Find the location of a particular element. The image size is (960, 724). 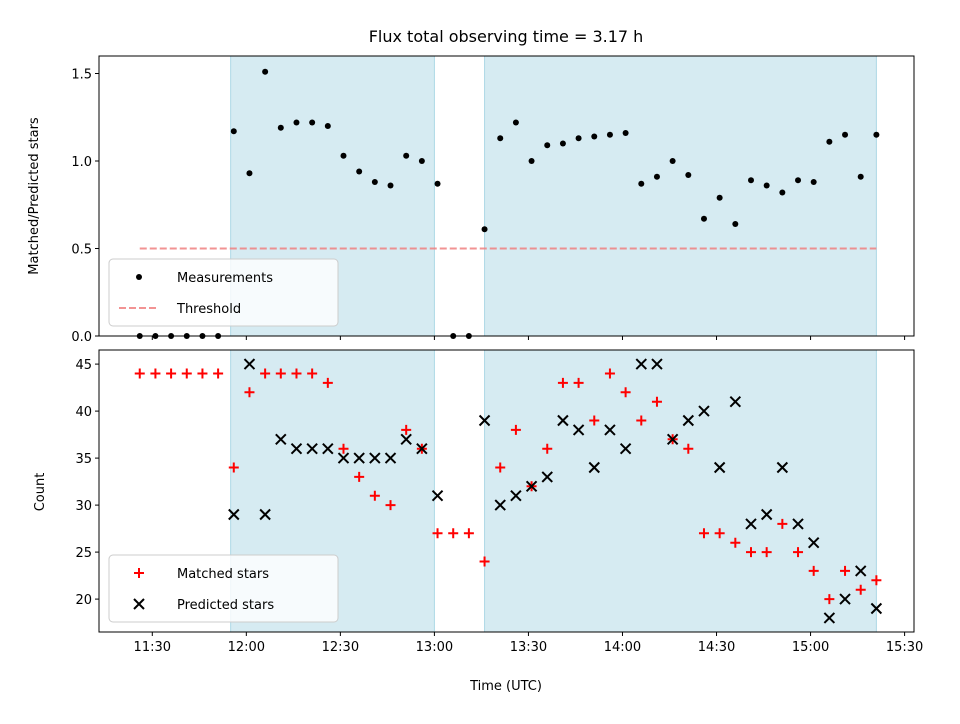

x-axis-label: Time (UTC) is located at coordinates (505, 686).